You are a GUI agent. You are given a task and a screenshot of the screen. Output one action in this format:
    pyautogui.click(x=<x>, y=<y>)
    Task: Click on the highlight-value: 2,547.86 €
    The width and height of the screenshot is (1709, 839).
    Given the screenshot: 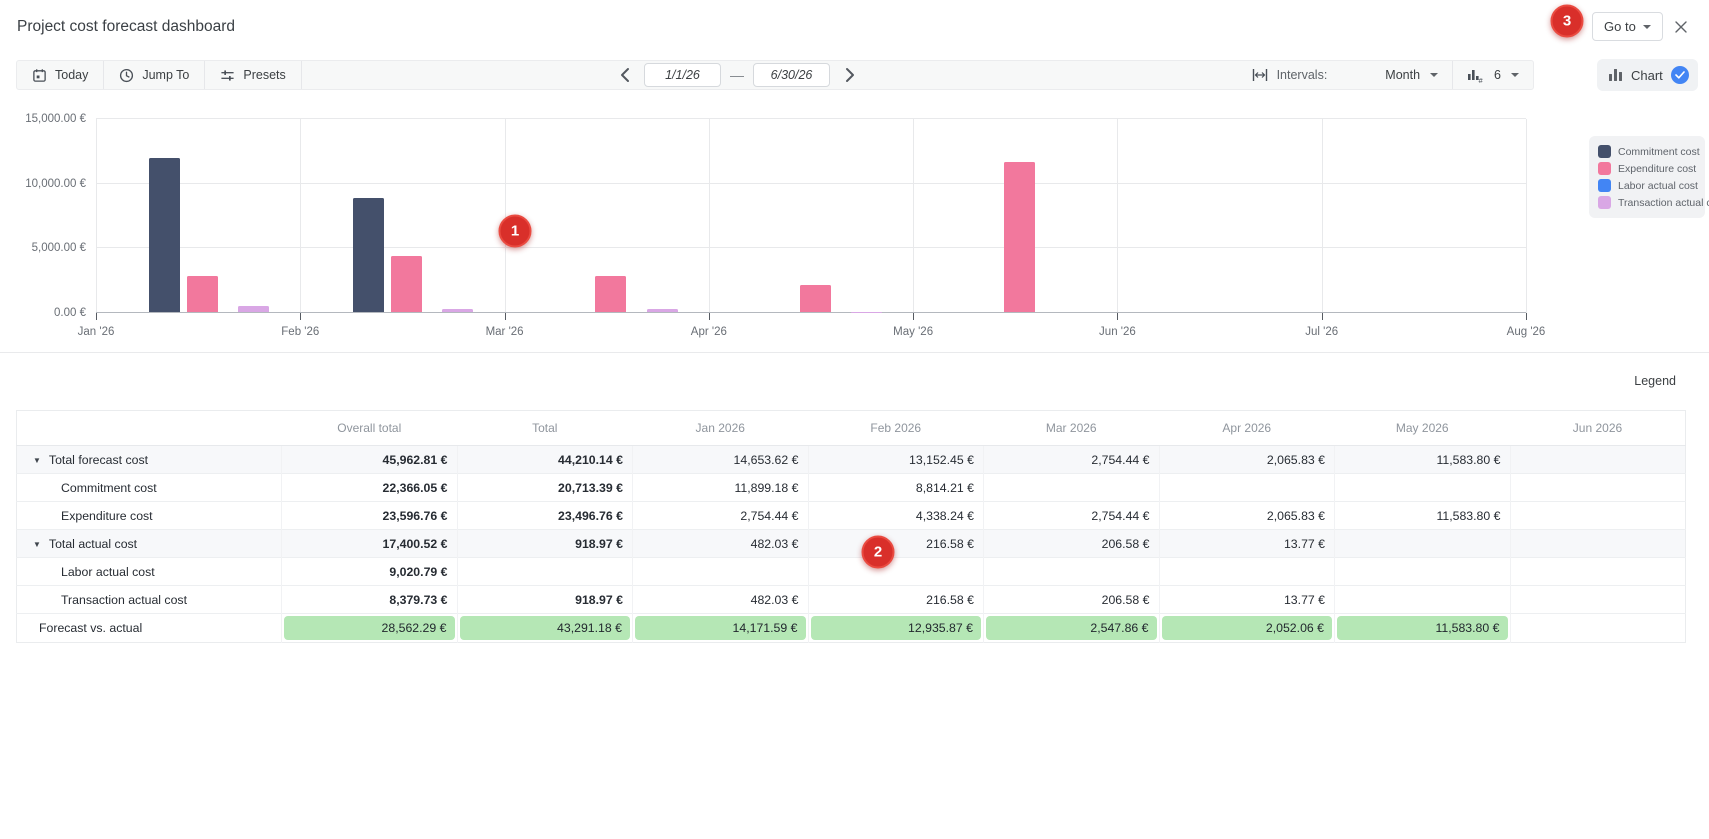 What is the action you would take?
    pyautogui.click(x=1071, y=628)
    